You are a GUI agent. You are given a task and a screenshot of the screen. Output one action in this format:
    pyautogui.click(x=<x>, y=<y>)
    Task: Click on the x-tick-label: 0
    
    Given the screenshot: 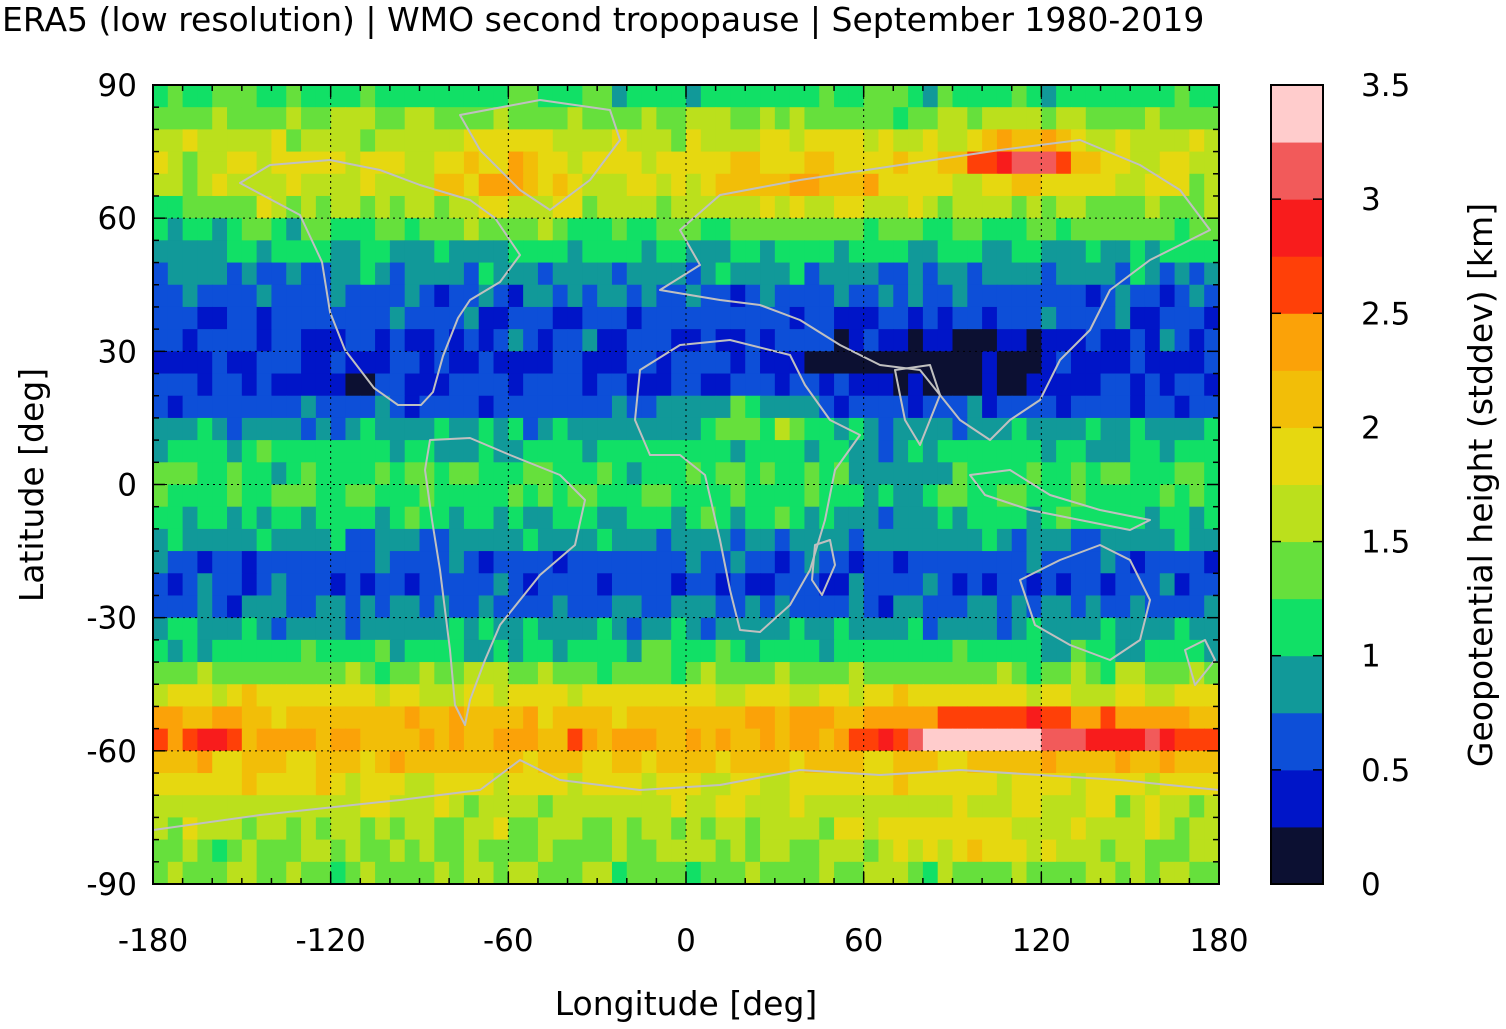 What is the action you would take?
    pyautogui.click(x=686, y=941)
    